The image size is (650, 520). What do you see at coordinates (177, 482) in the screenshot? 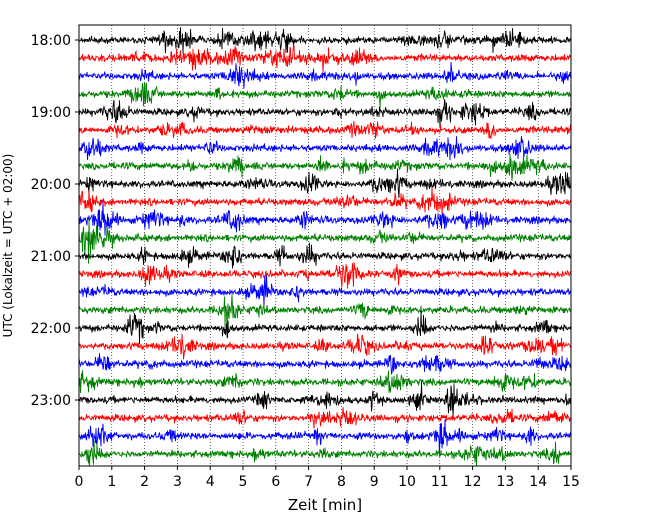
I see `x-tick-label: 3` at bounding box center [177, 482].